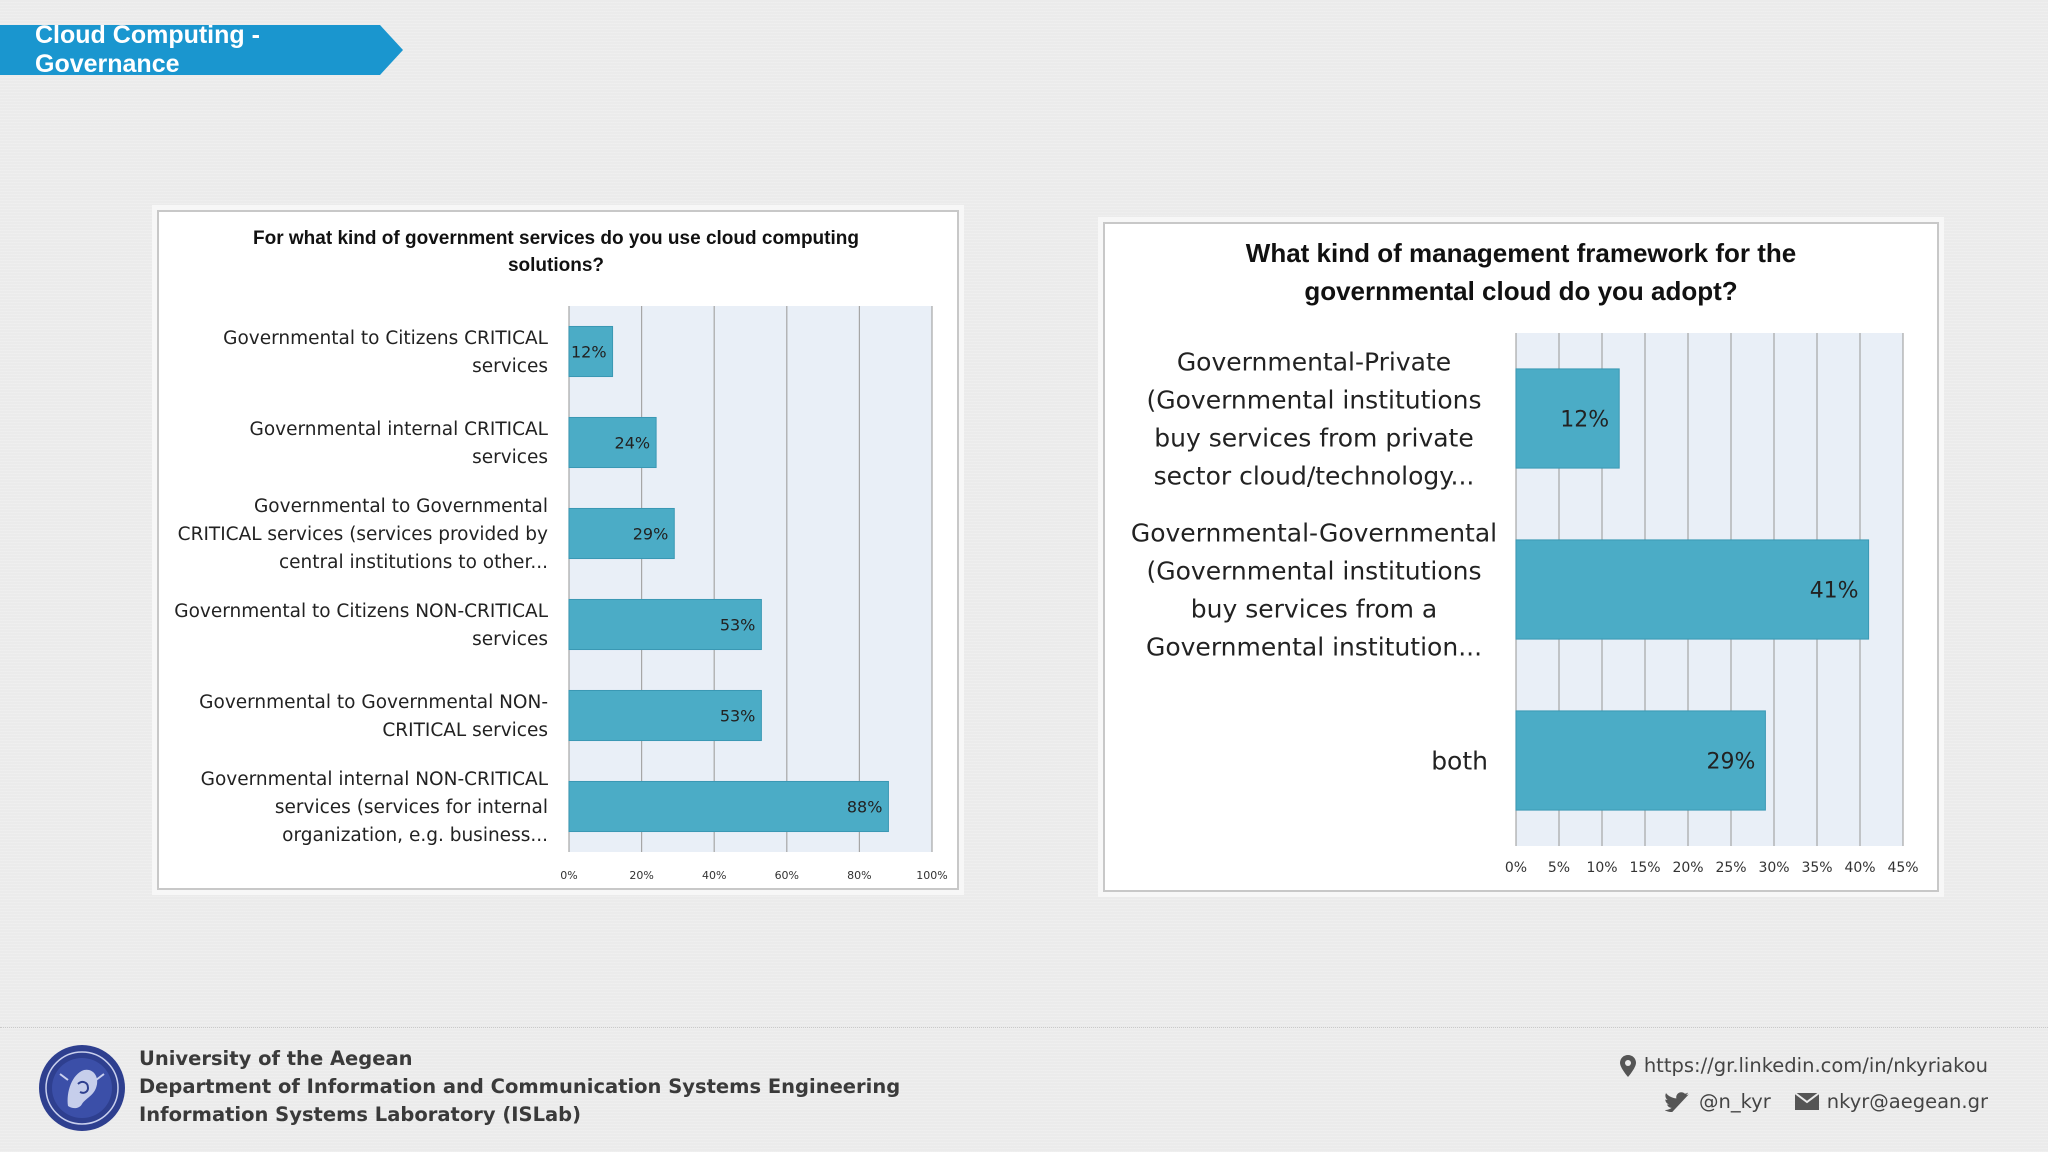 The height and width of the screenshot is (1152, 2048). I want to click on chart1-category-label: Governmental to Governmental, so click(401, 506).